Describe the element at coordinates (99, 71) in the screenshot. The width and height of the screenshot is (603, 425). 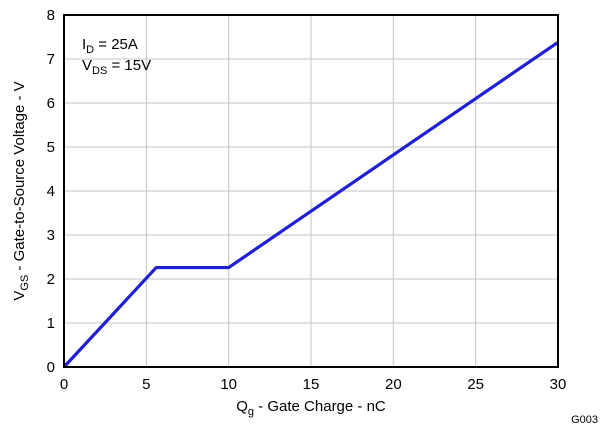
I see `annotation-vds-sub: DS` at that location.